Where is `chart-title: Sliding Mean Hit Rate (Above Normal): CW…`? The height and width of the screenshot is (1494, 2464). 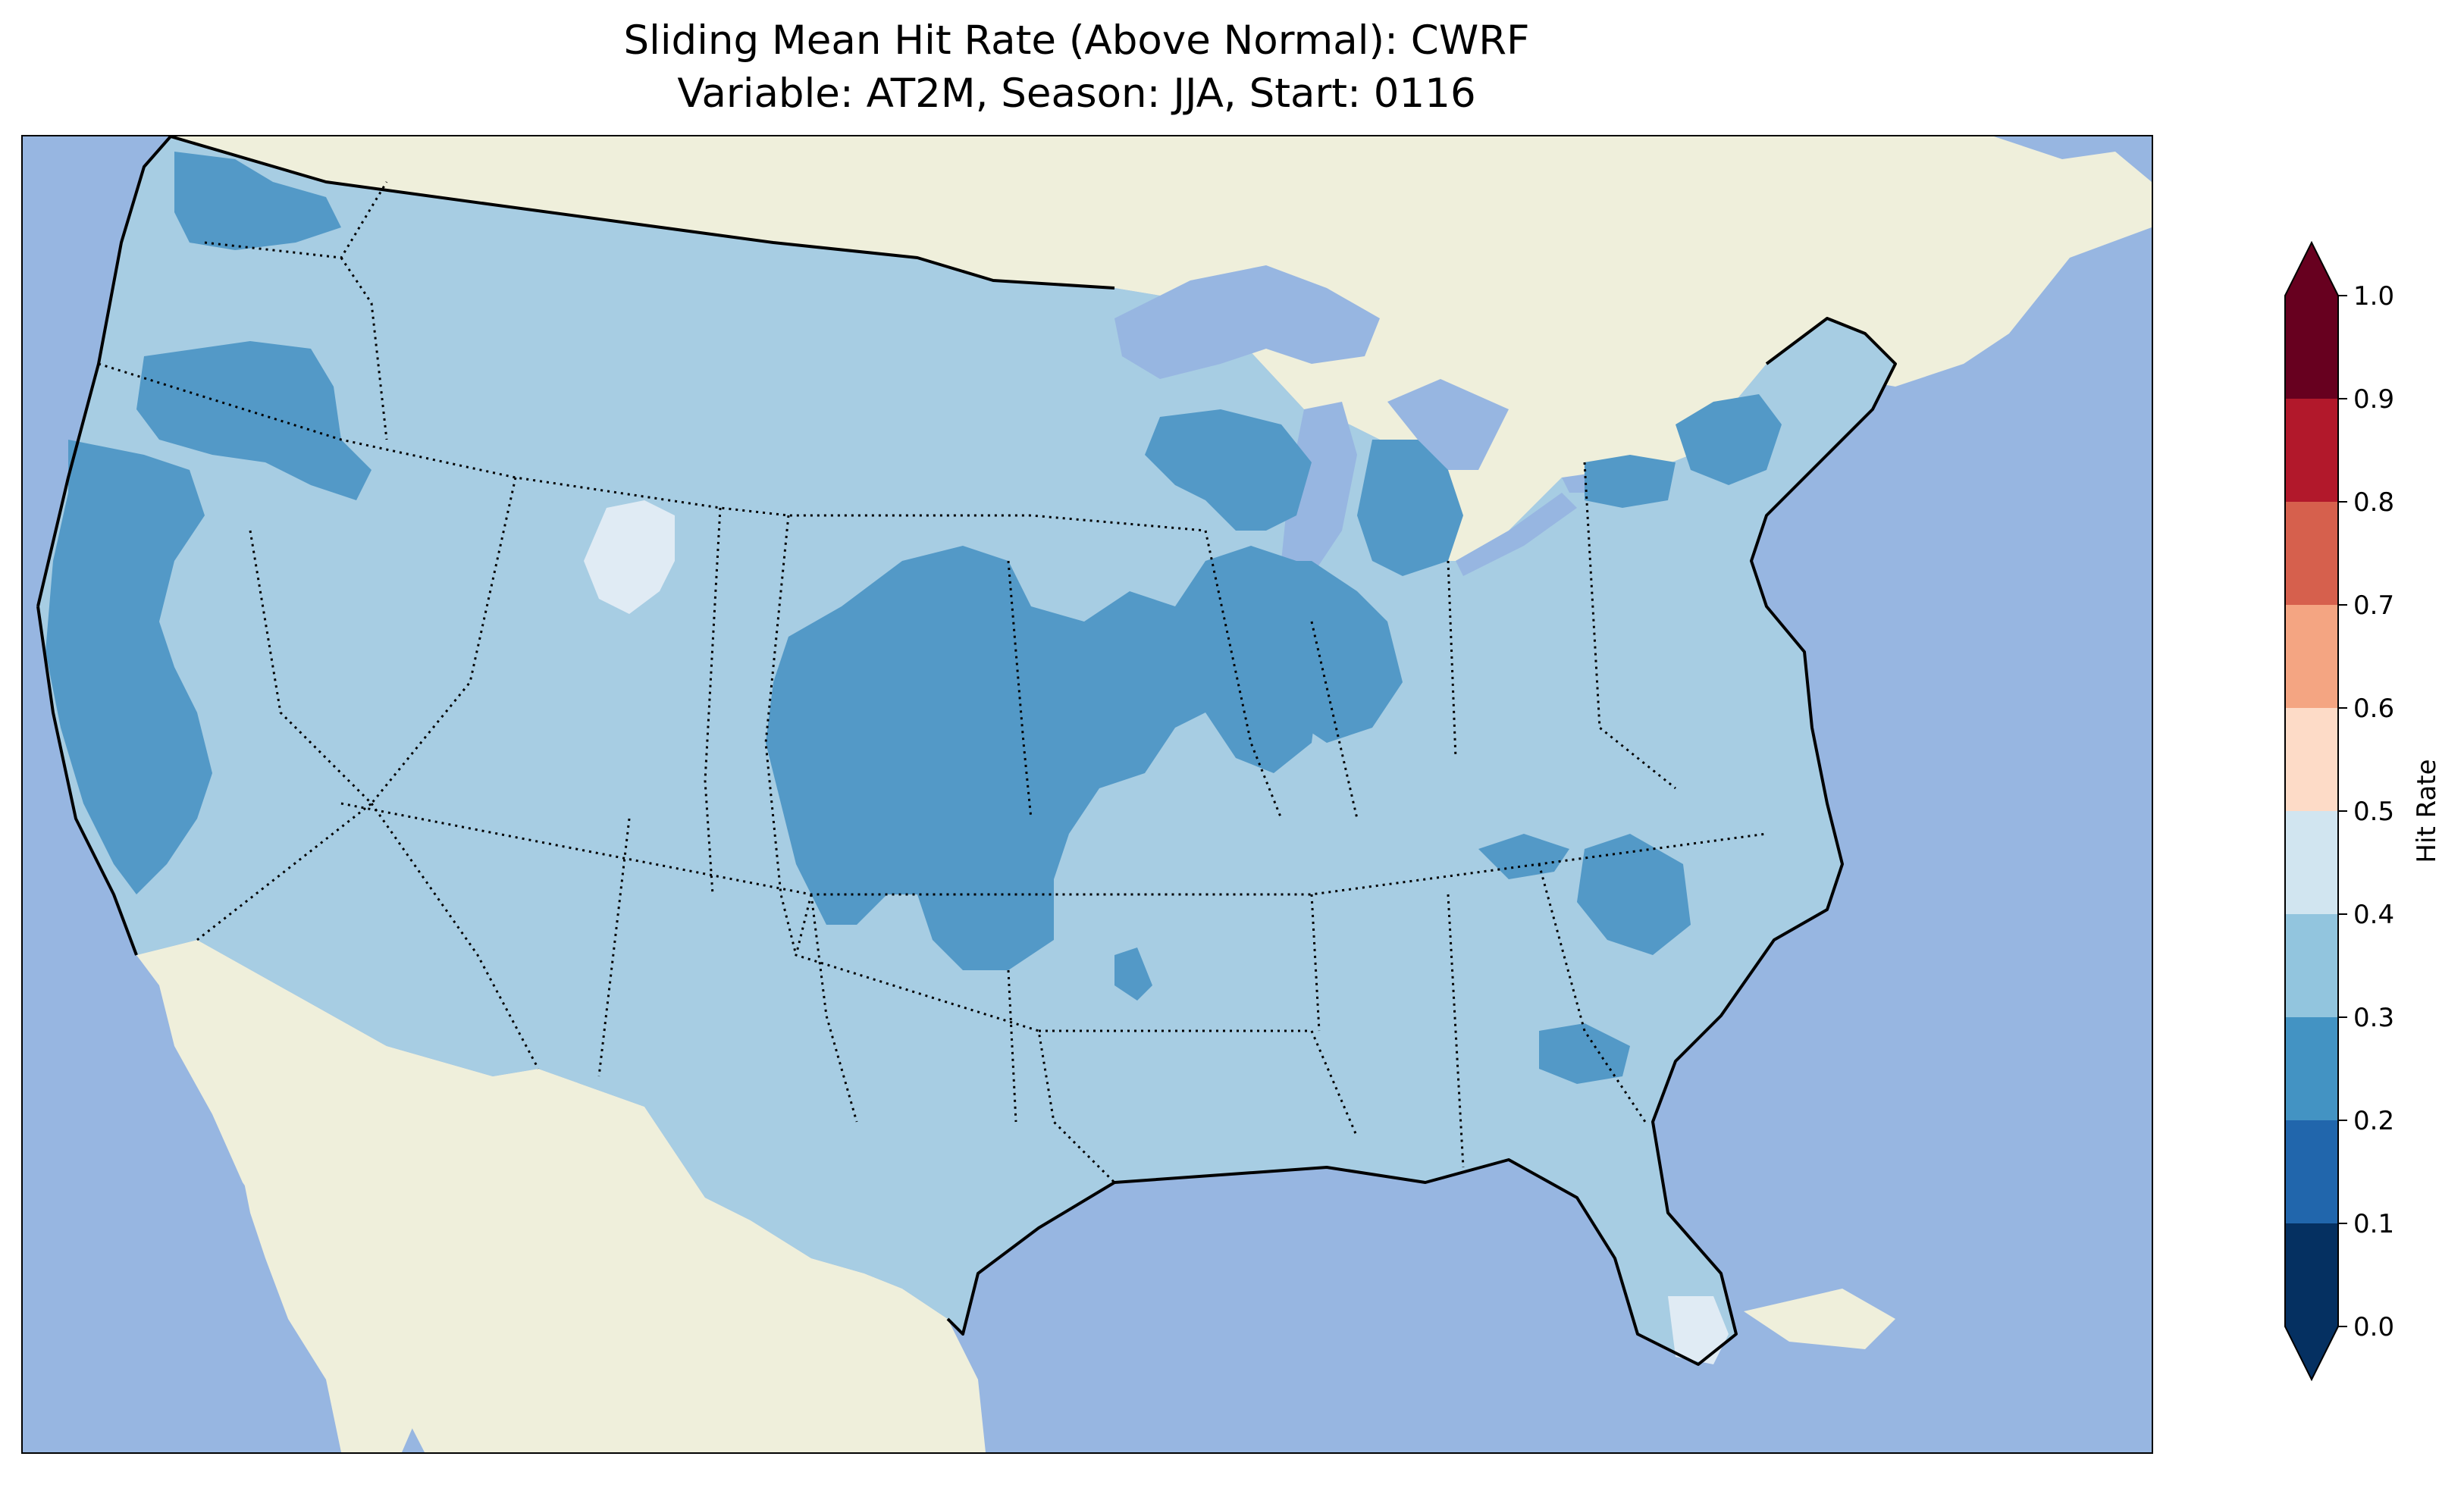 chart-title: Sliding Mean Hit Rate (Above Normal): CW… is located at coordinates (1076, 40).